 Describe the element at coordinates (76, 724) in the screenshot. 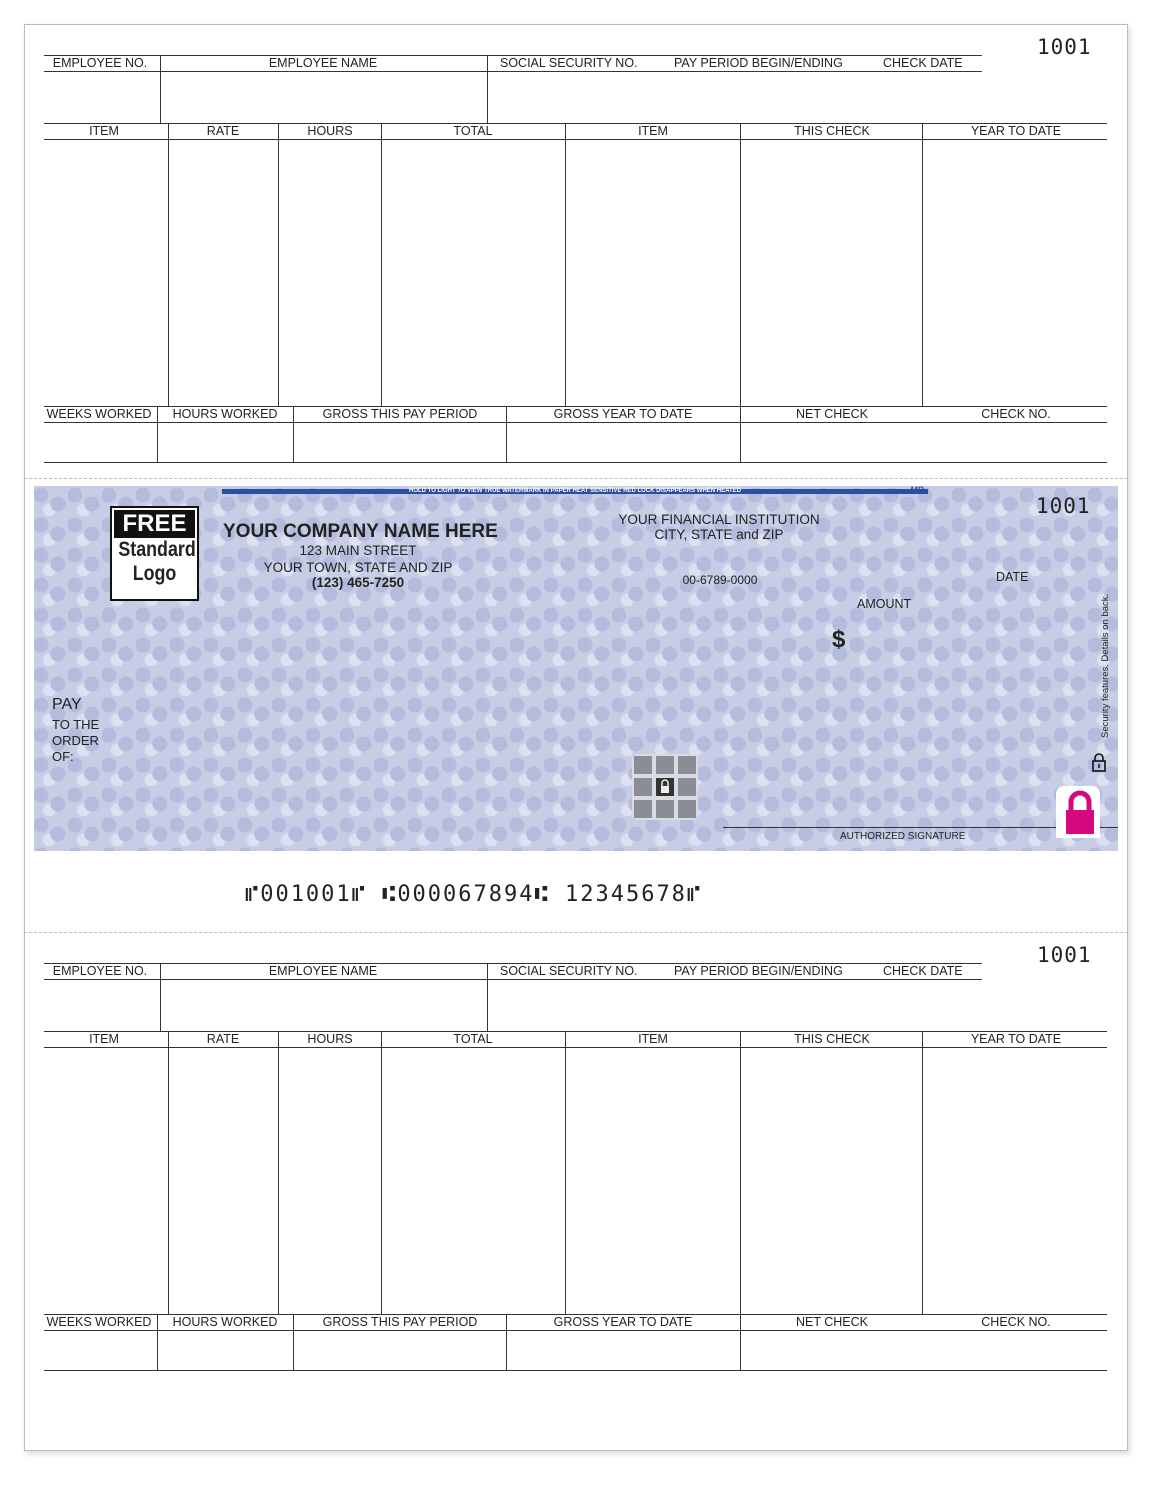

I see `pay-label: TO THE` at that location.